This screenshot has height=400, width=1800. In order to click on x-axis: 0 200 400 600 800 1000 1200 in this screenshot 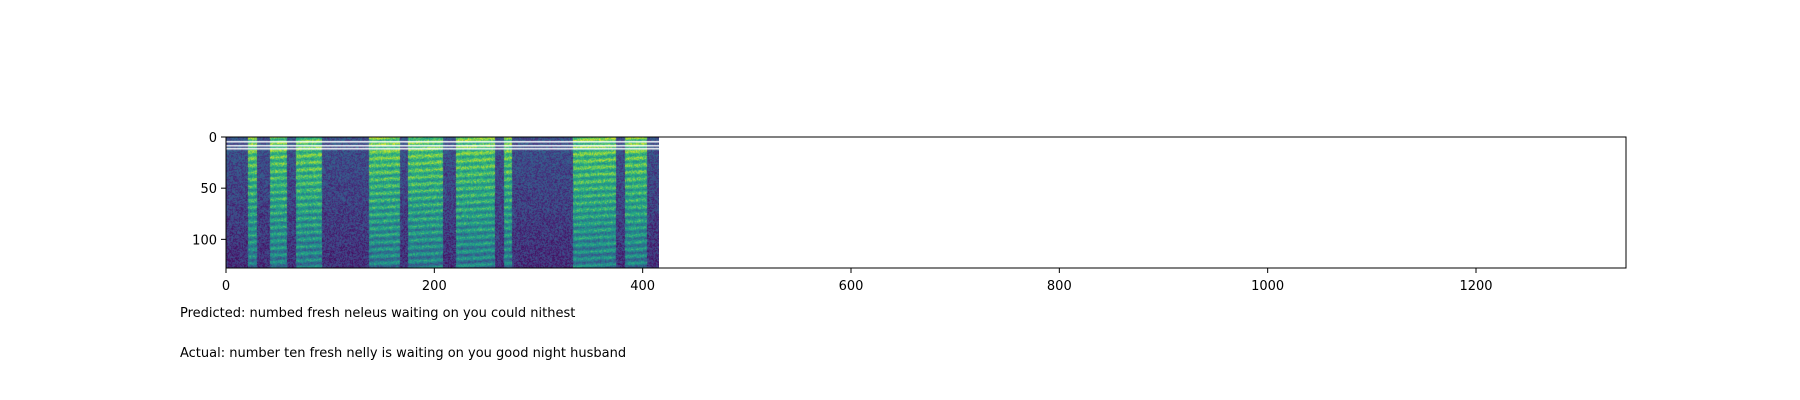, I will do `click(857, 281)`.